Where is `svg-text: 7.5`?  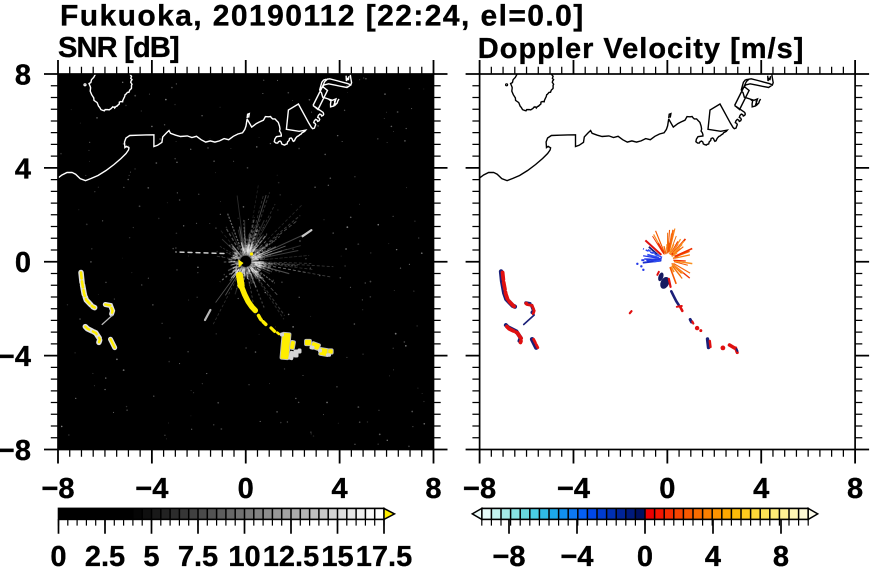 svg-text: 7.5 is located at coordinates (198, 555).